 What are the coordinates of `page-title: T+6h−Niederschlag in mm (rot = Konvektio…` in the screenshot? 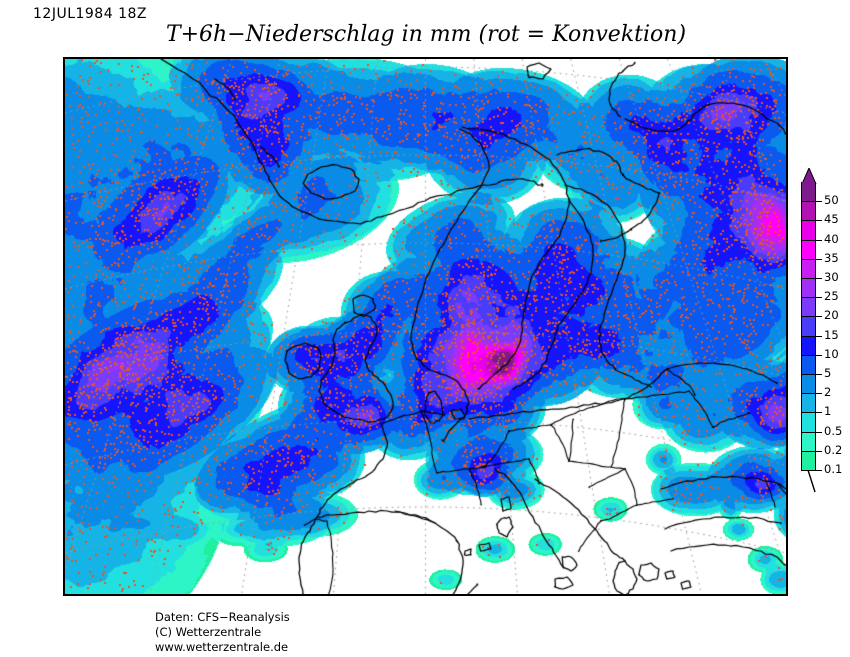 It's located at (426, 34).